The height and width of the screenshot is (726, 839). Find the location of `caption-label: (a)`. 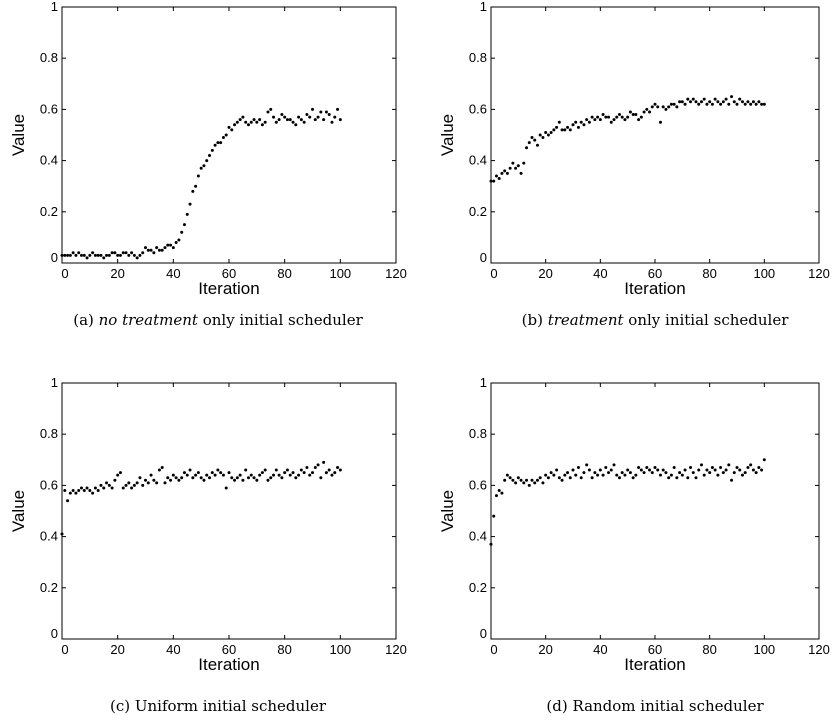

caption-label: (a) is located at coordinates (85, 320).